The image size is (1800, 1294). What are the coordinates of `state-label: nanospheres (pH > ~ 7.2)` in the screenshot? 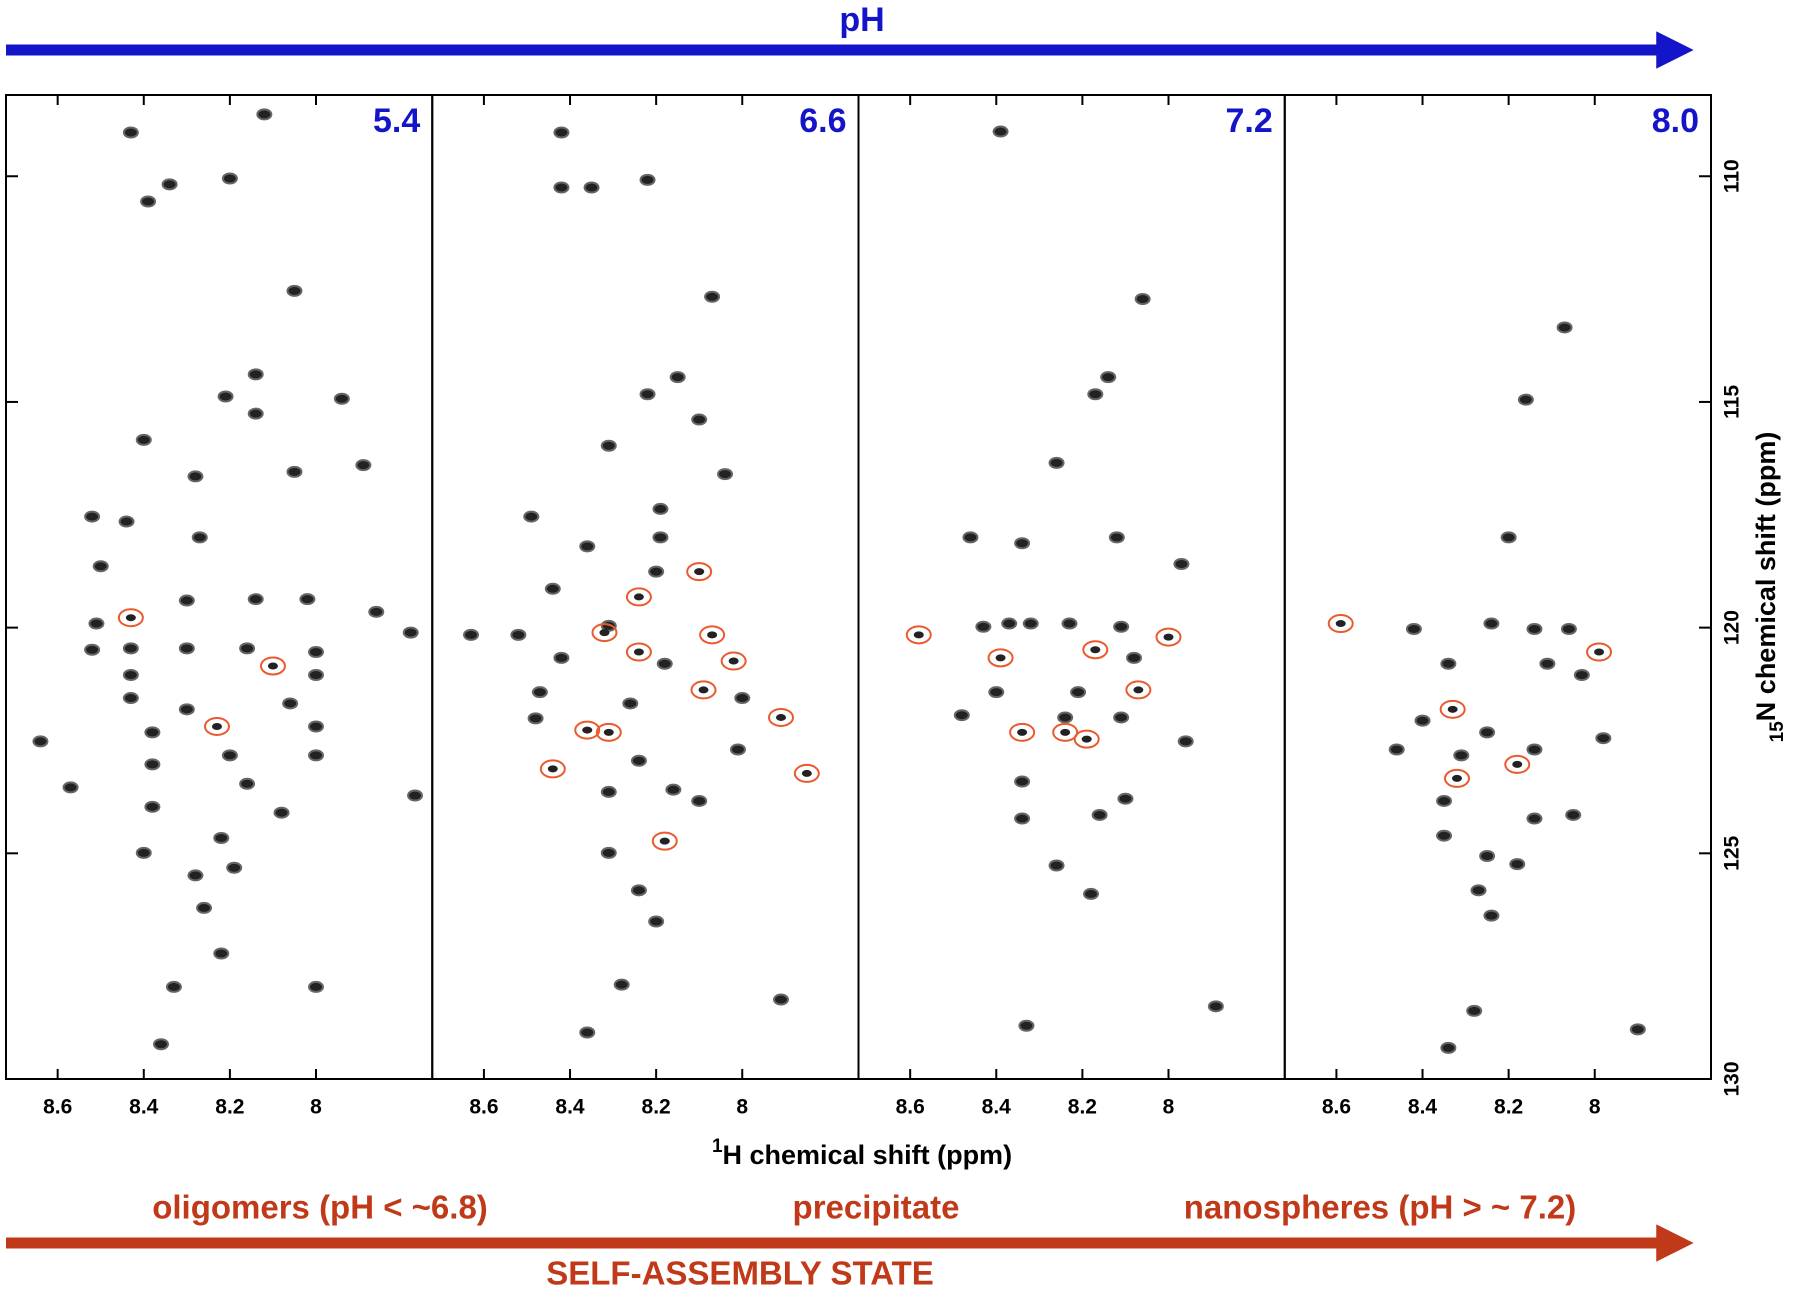 It's located at (1380, 1207).